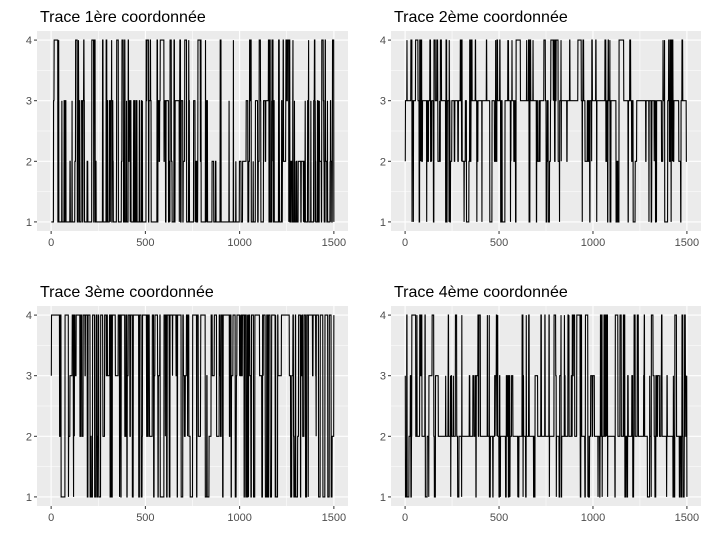 This screenshot has width=708, height=550. What do you see at coordinates (481, 292) in the screenshot?
I see `panel-title-4: Trace 4ème coordonnée` at bounding box center [481, 292].